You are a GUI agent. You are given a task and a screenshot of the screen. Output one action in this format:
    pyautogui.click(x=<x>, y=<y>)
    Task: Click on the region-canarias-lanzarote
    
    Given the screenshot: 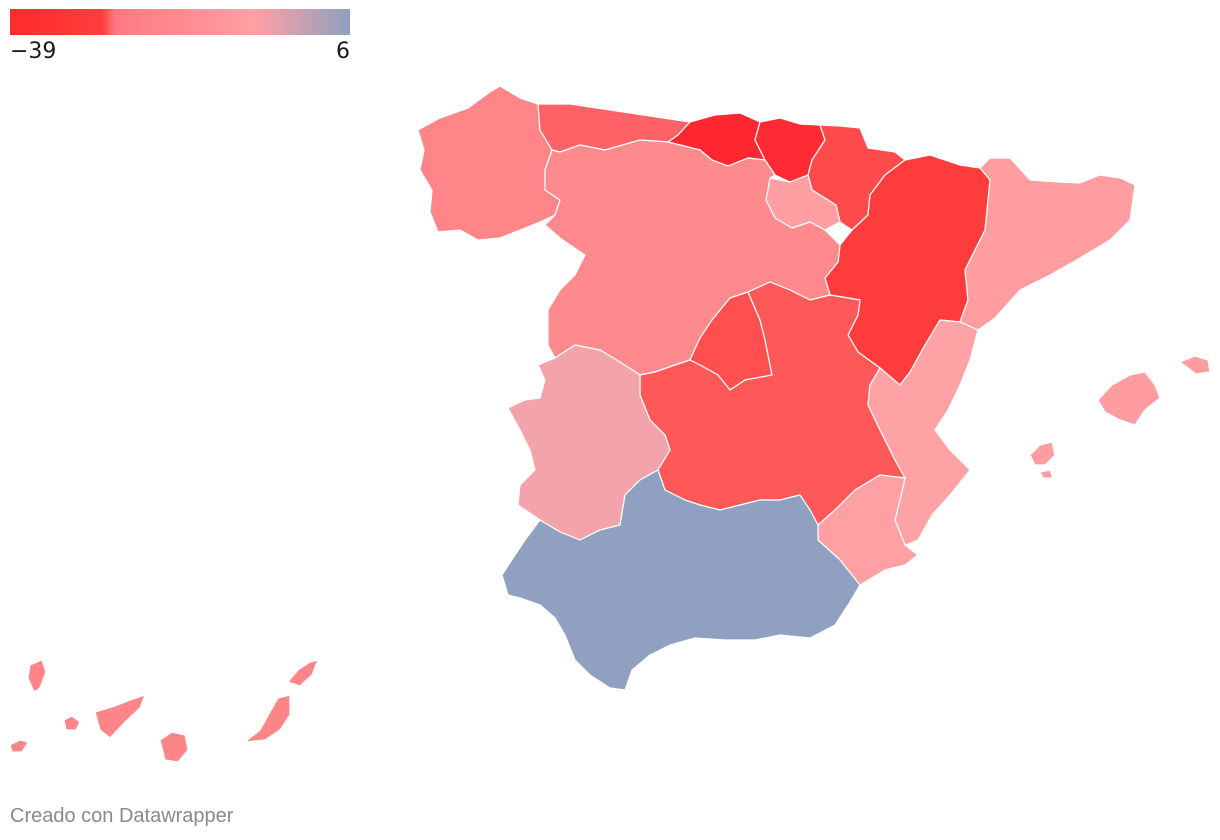 What is the action you would take?
    pyautogui.click(x=303, y=673)
    